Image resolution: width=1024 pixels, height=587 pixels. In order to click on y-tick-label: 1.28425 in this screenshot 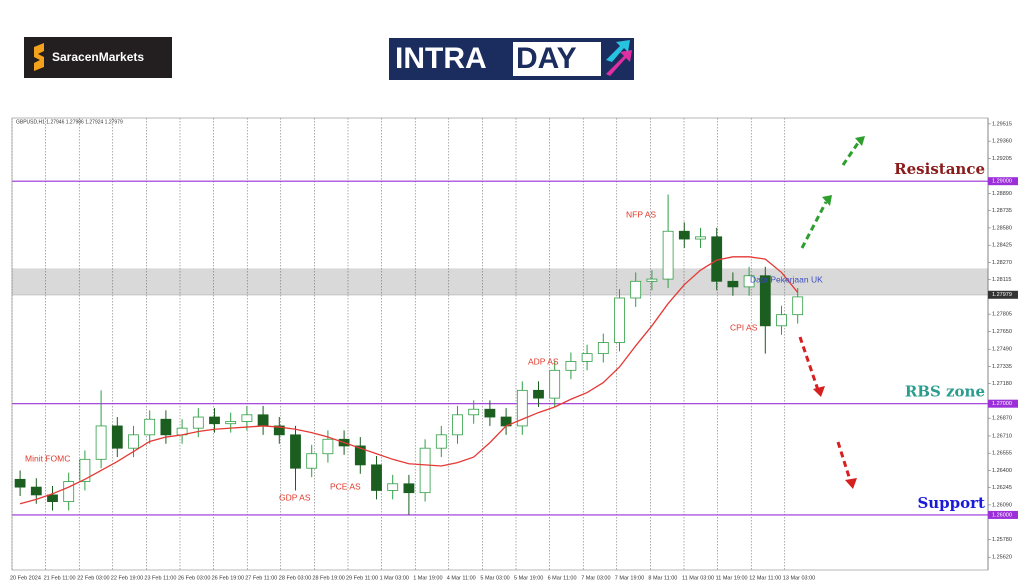, I will do `click(1002, 246)`.